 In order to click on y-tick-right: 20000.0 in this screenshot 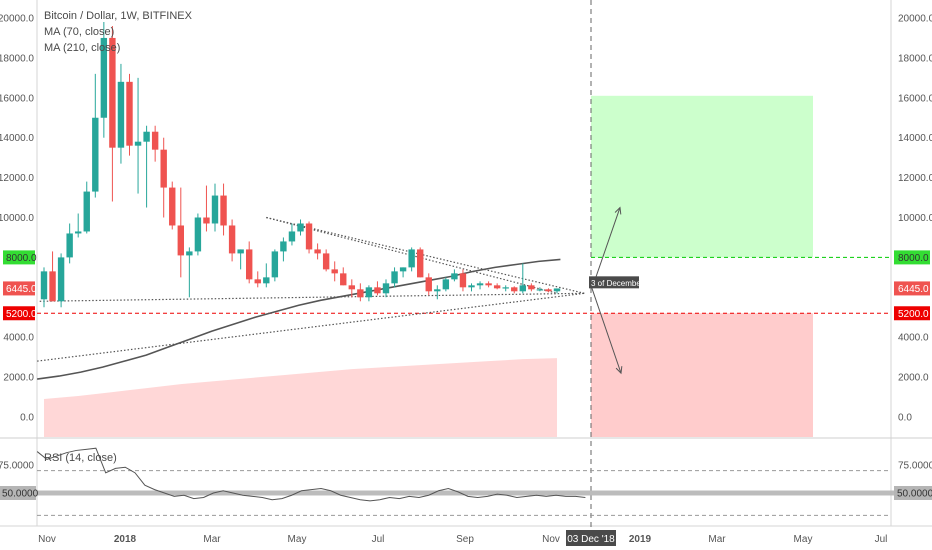, I will do `click(915, 19)`.